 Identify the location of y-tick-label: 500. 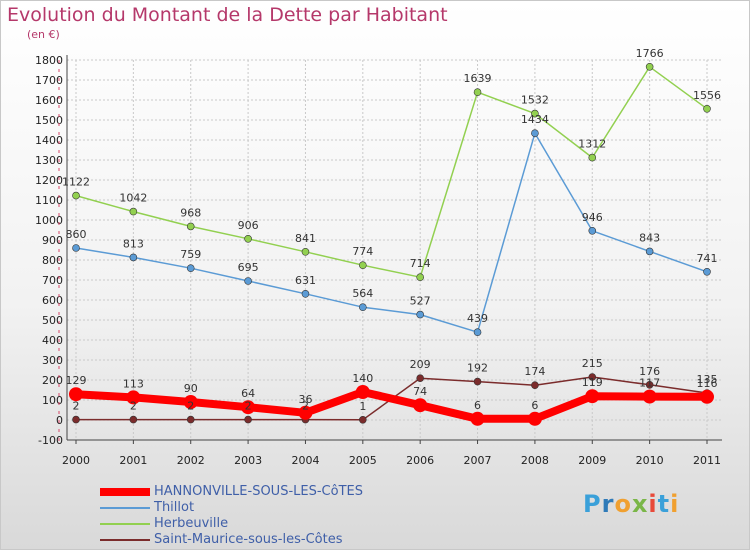
(52, 320).